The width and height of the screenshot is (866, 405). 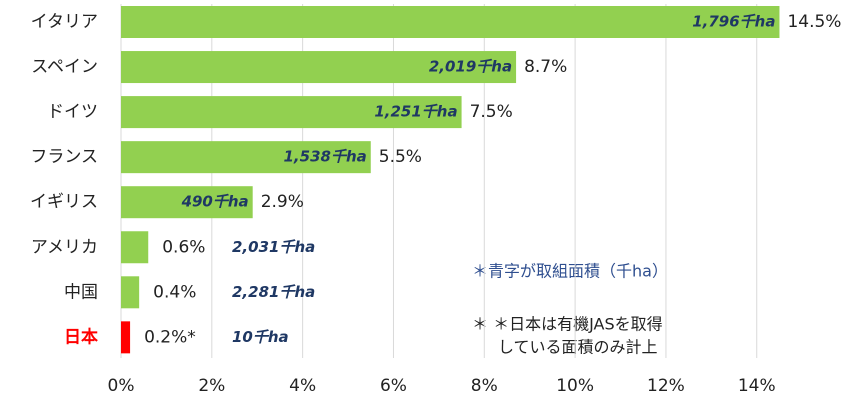 I want to click on value-label: 7.5%, so click(x=491, y=112).